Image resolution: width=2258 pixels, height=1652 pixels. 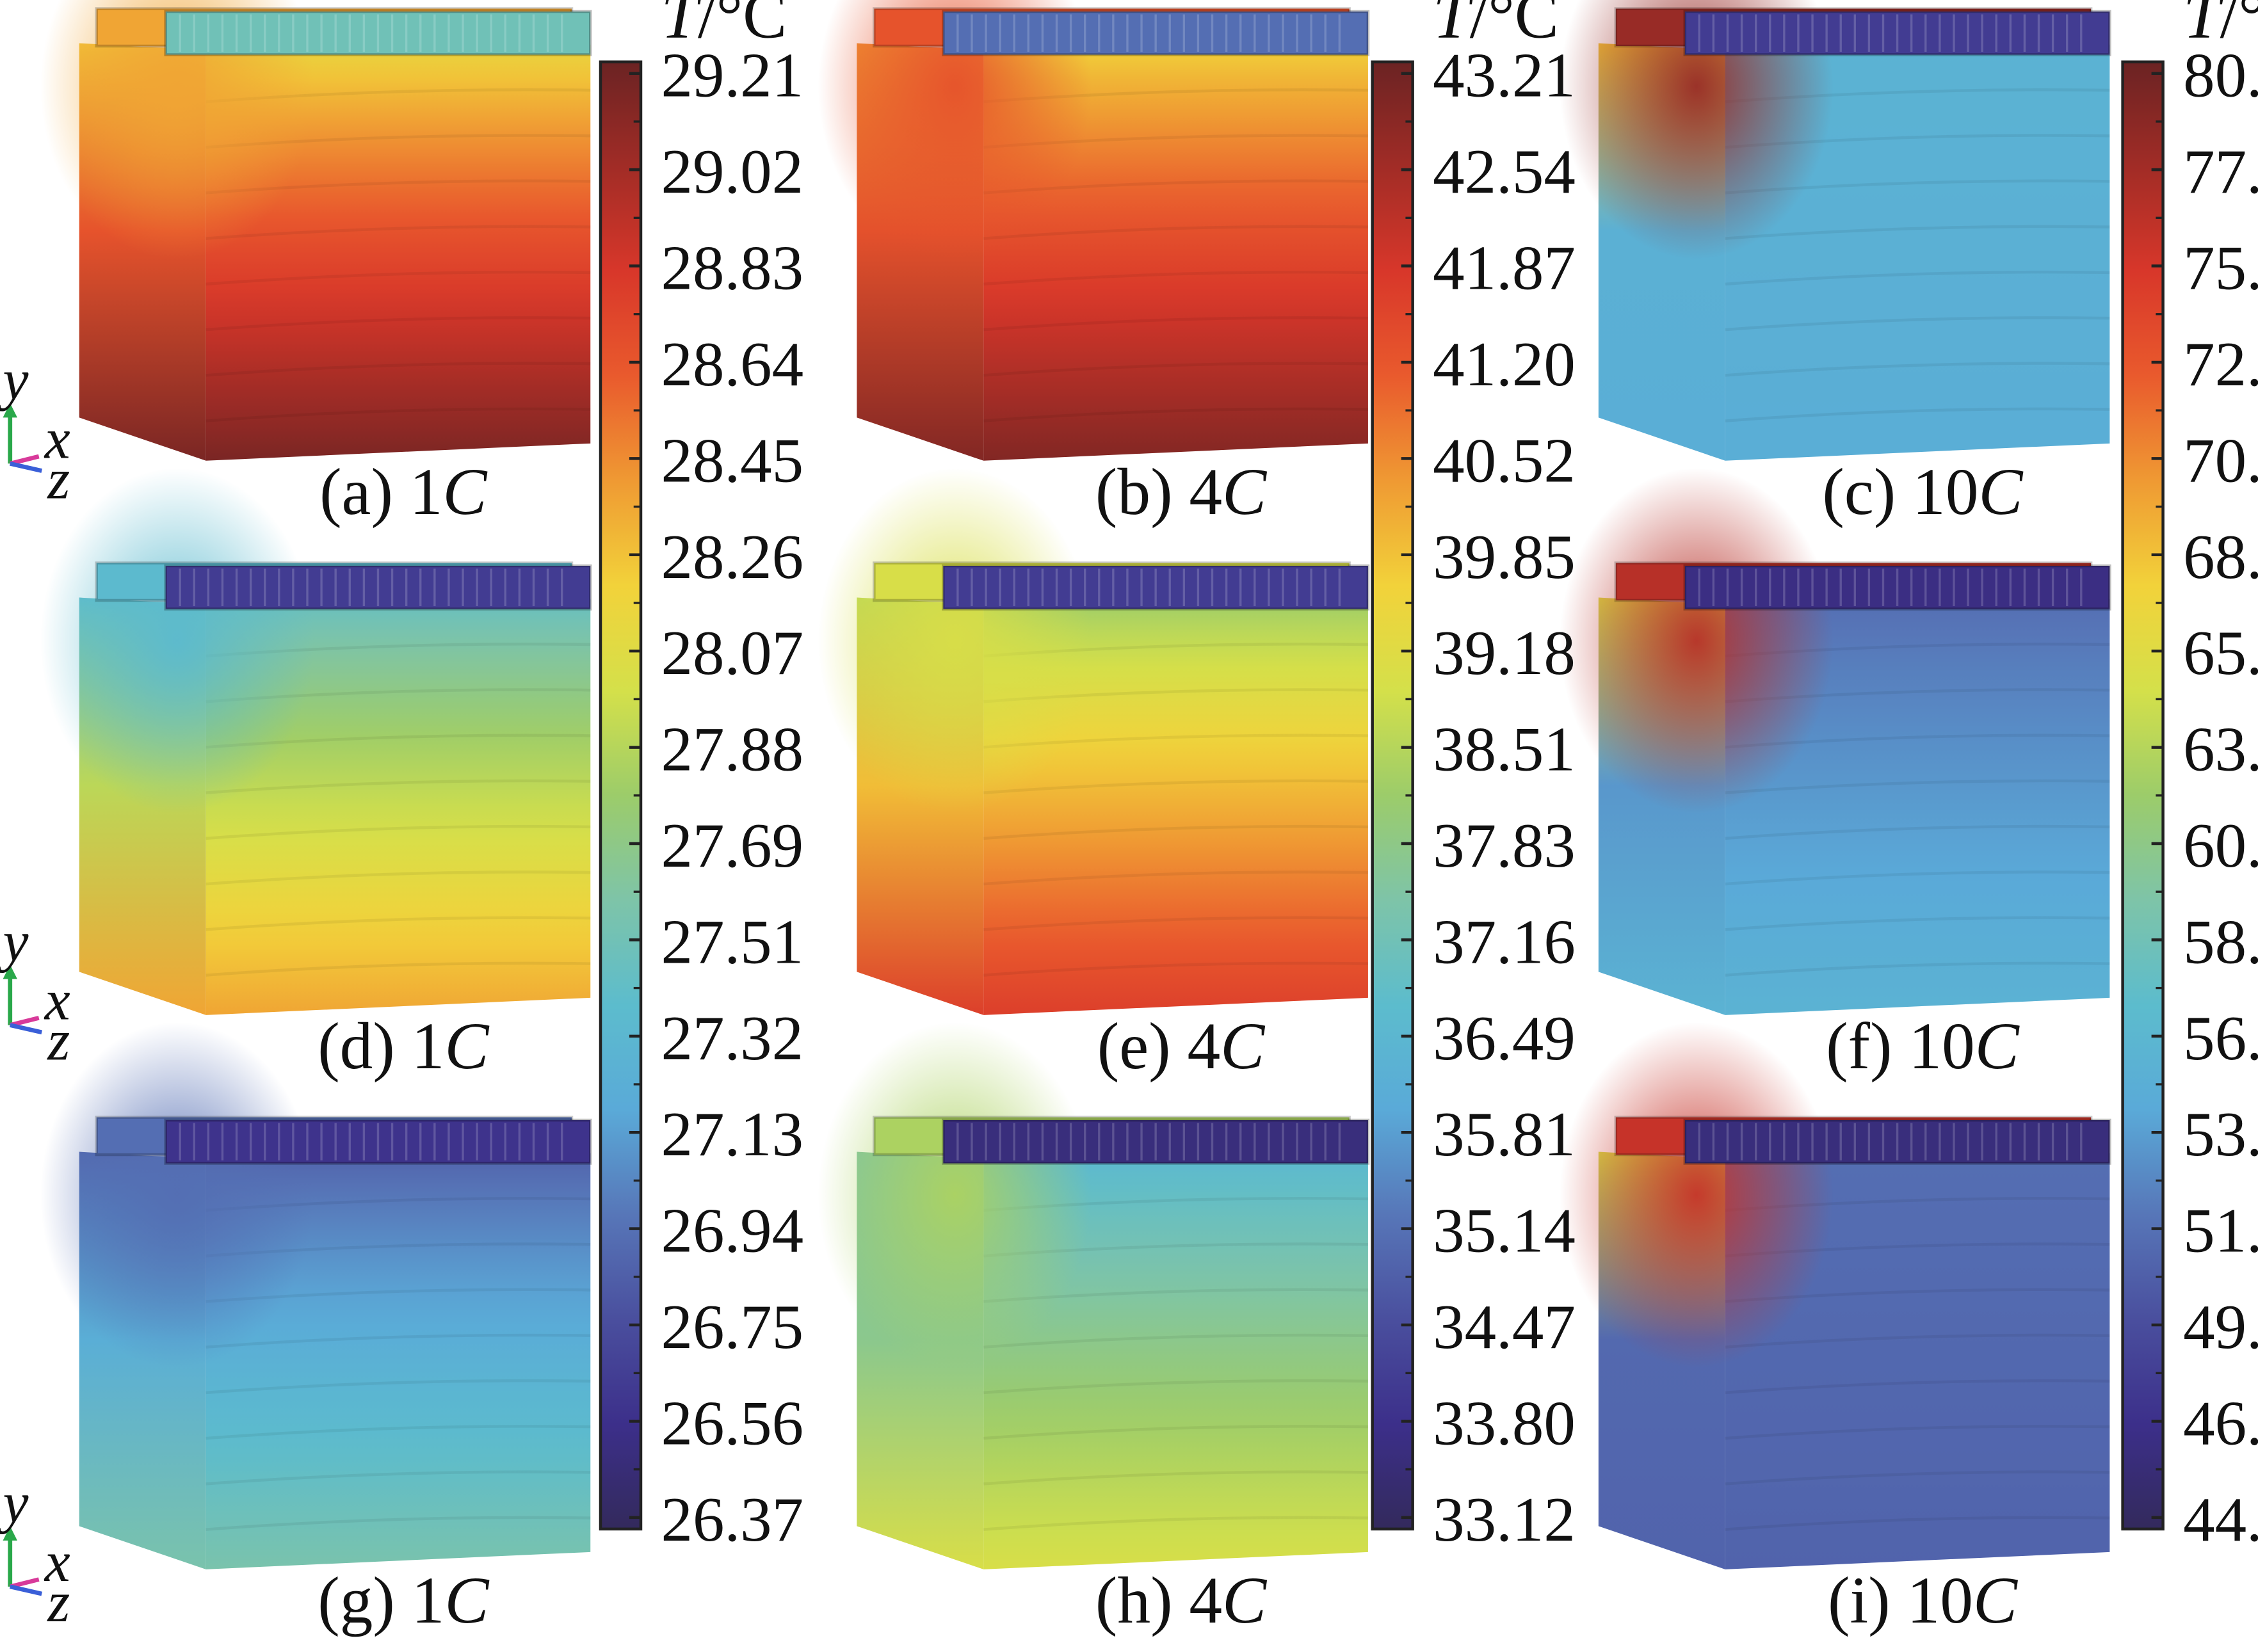 What do you see at coordinates (1900, 492) in the screenshot?
I see `caption-label: (c) 10` at bounding box center [1900, 492].